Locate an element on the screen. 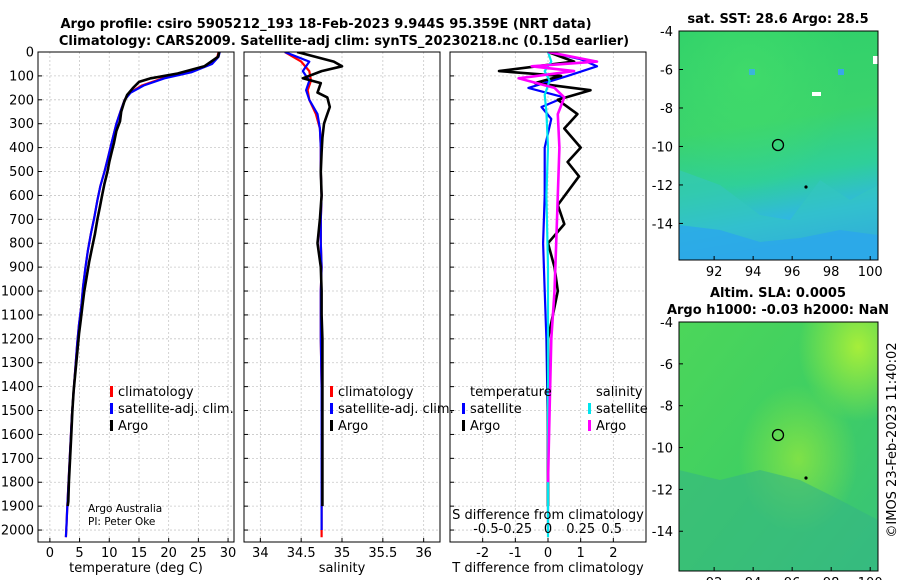  legend-swatch-argo is located at coordinates (331, 425).